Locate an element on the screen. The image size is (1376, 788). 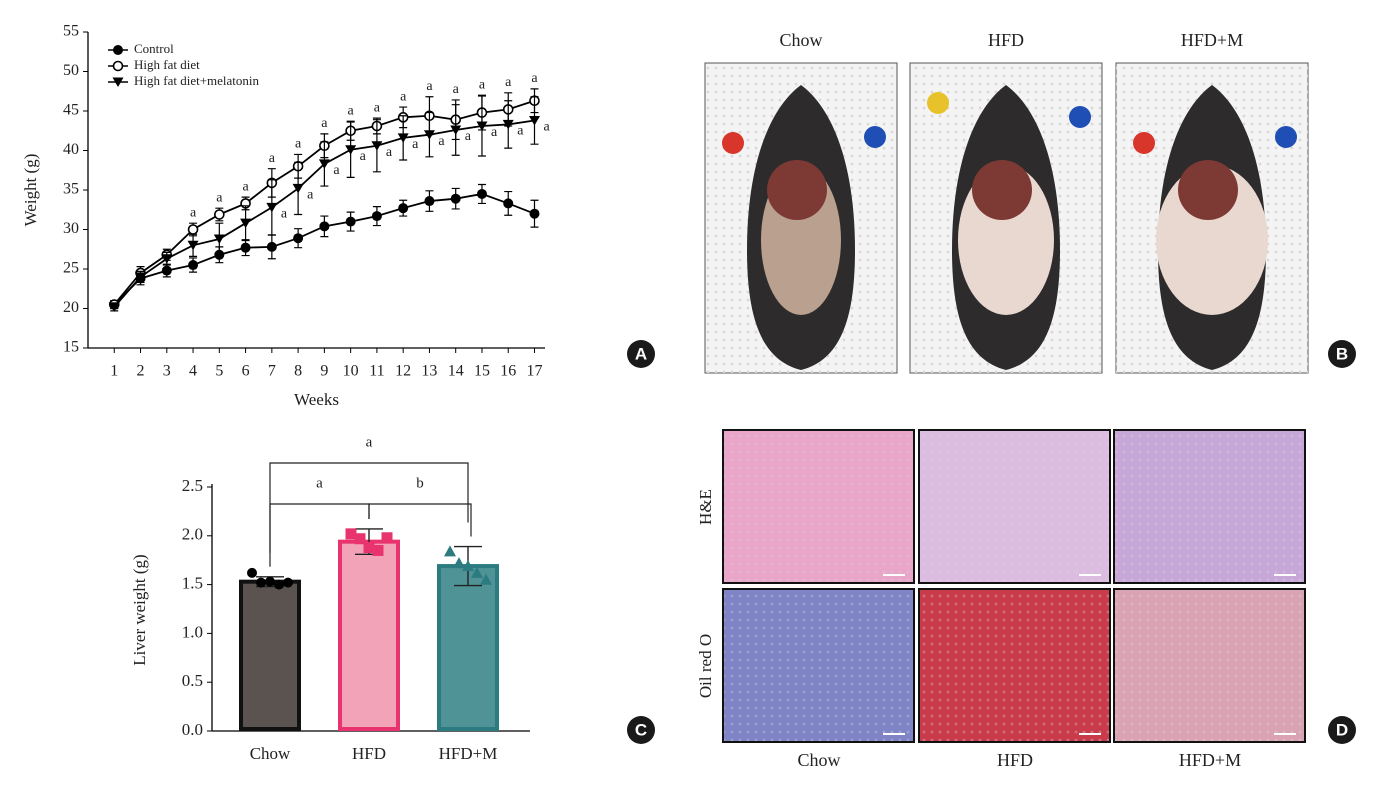
y-tick-label: 15 is located at coordinates (71, 347).